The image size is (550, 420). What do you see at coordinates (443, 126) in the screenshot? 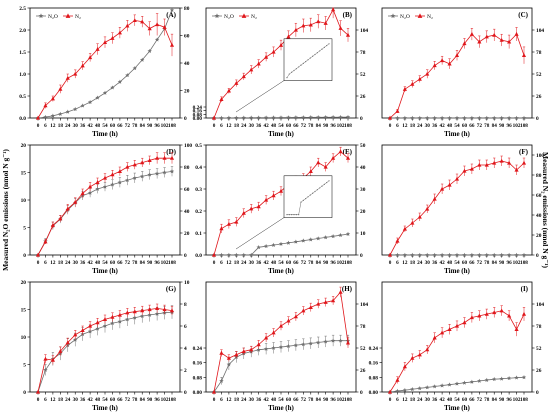
I see `x-tick-label: 42` at bounding box center [443, 126].